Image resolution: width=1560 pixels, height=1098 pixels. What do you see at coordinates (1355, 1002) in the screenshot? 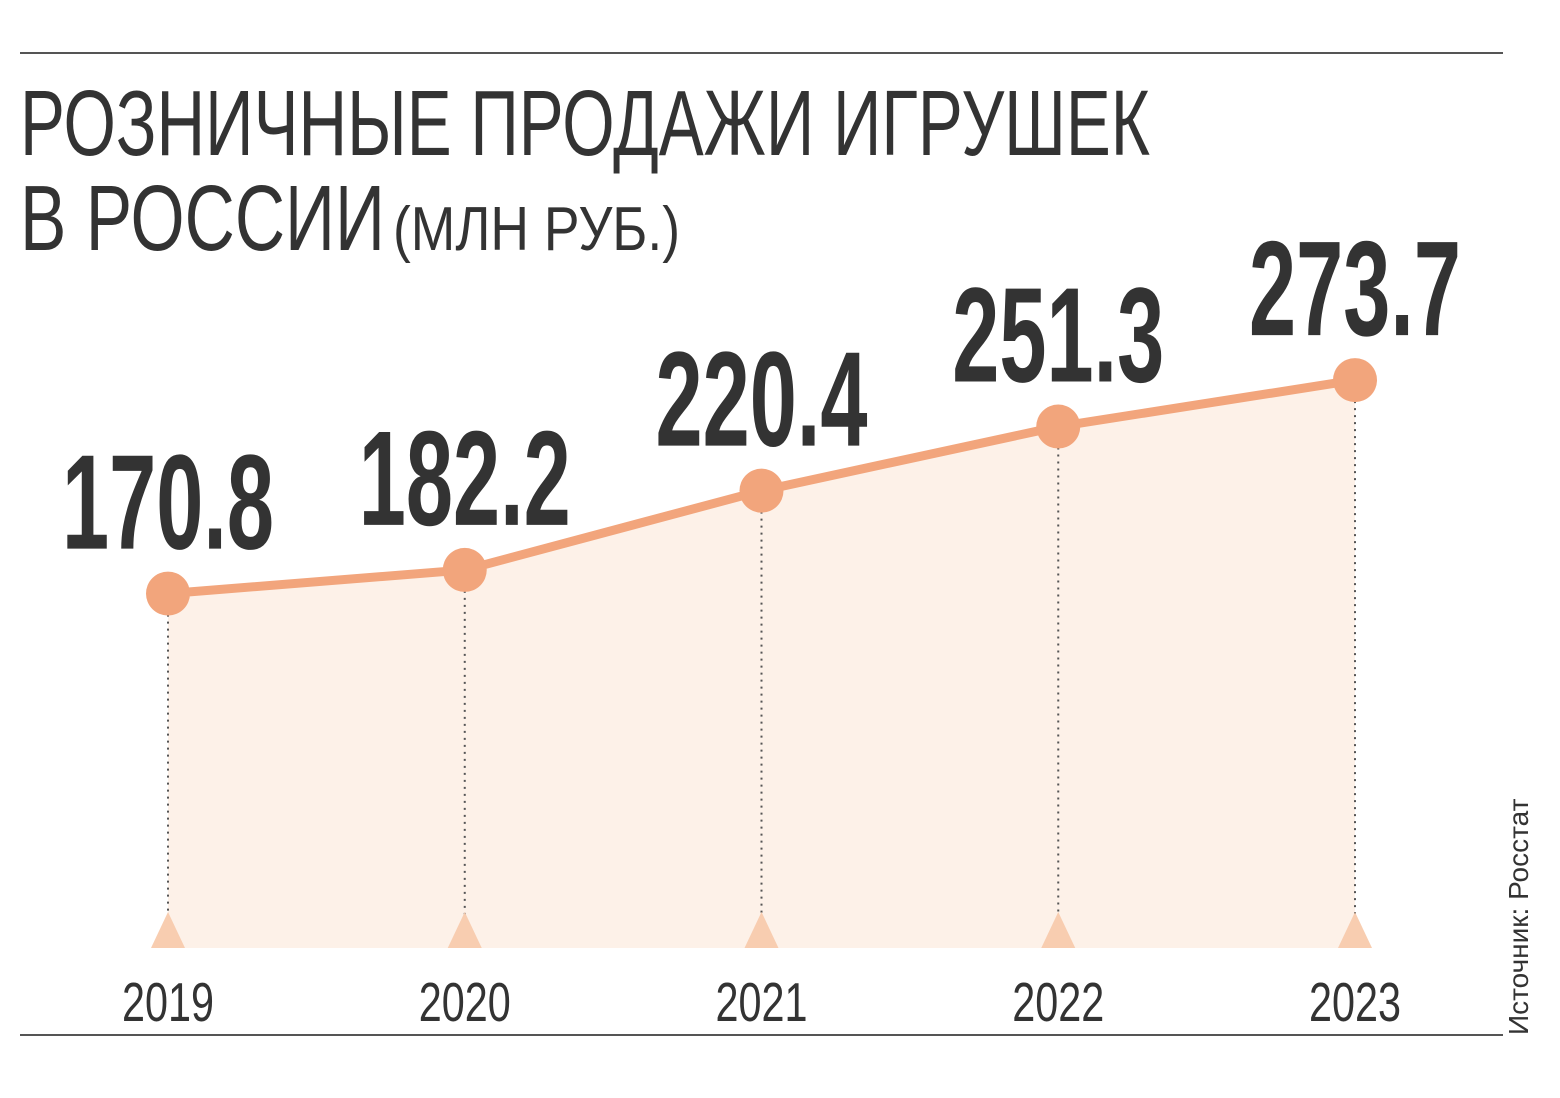
I see `x-tick-label: 2023` at bounding box center [1355, 1002].